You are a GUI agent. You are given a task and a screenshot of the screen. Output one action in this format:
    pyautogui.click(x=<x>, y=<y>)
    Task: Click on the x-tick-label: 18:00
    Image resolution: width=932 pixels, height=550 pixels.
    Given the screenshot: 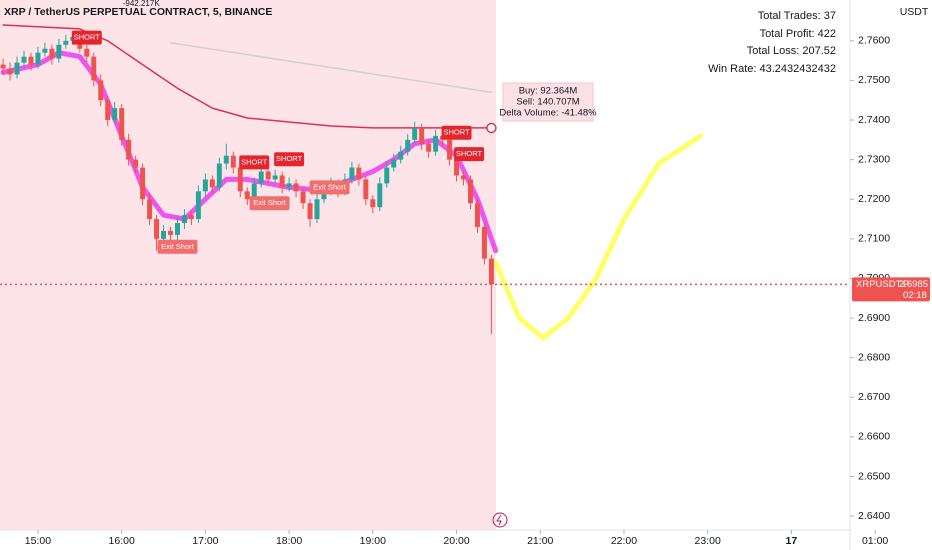 What is the action you would take?
    pyautogui.click(x=289, y=541)
    